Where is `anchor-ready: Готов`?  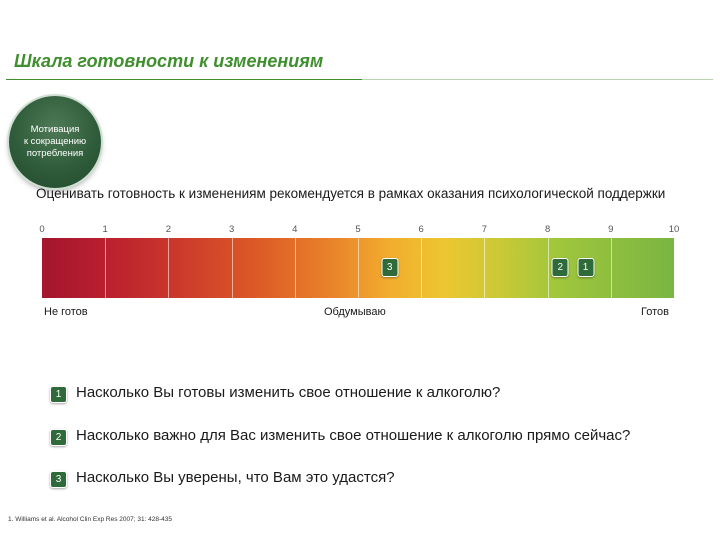 anchor-ready: Готов is located at coordinates (655, 312).